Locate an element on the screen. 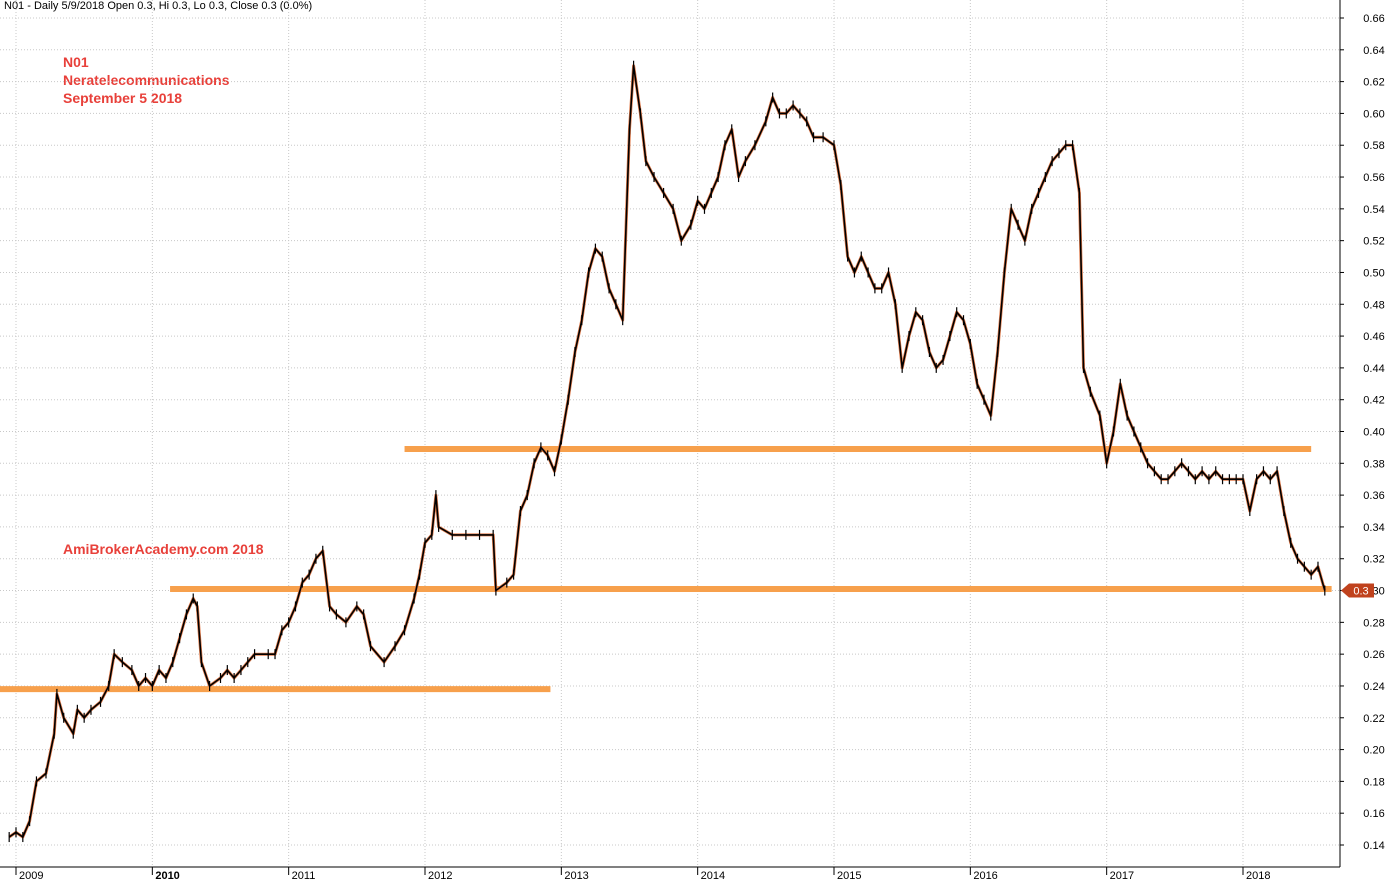  y-tick-label: 0.66 is located at coordinates (1373, 19).